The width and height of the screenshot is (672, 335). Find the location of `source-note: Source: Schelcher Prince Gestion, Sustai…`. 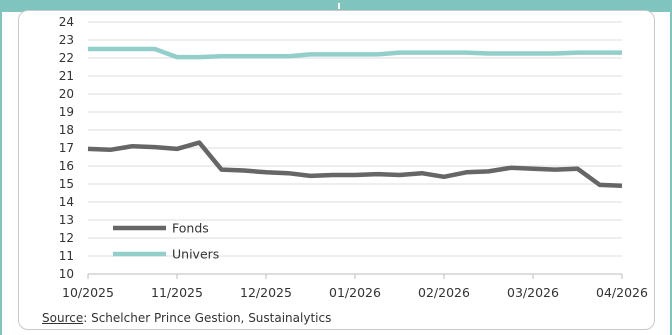

source-note: Source: Schelcher Prince Gestion, Sustai… is located at coordinates (186, 318).